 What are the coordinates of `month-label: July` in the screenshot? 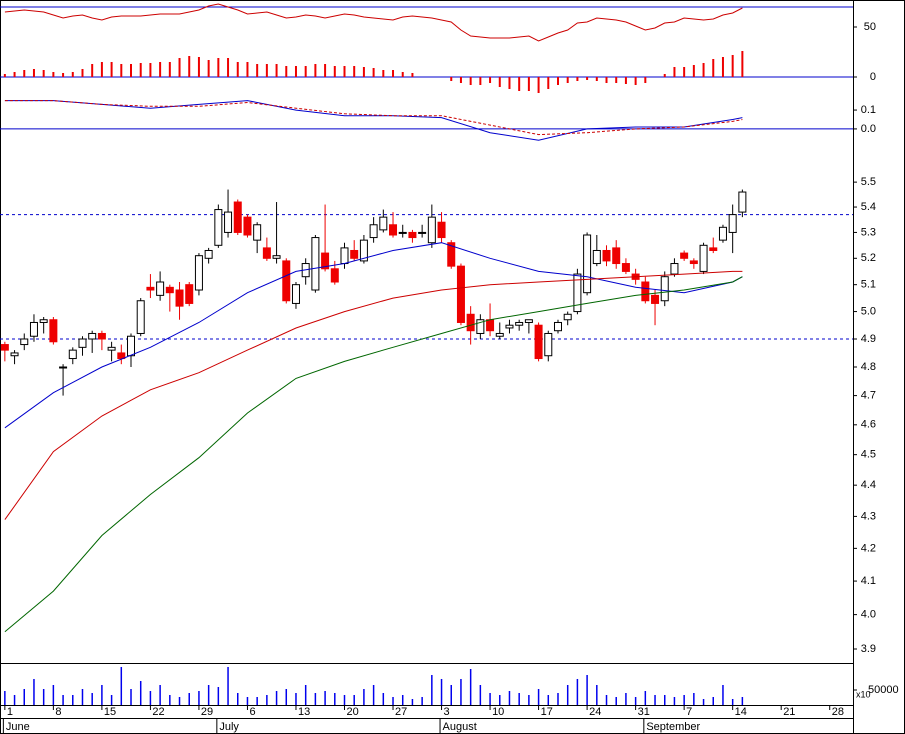 It's located at (229, 727).